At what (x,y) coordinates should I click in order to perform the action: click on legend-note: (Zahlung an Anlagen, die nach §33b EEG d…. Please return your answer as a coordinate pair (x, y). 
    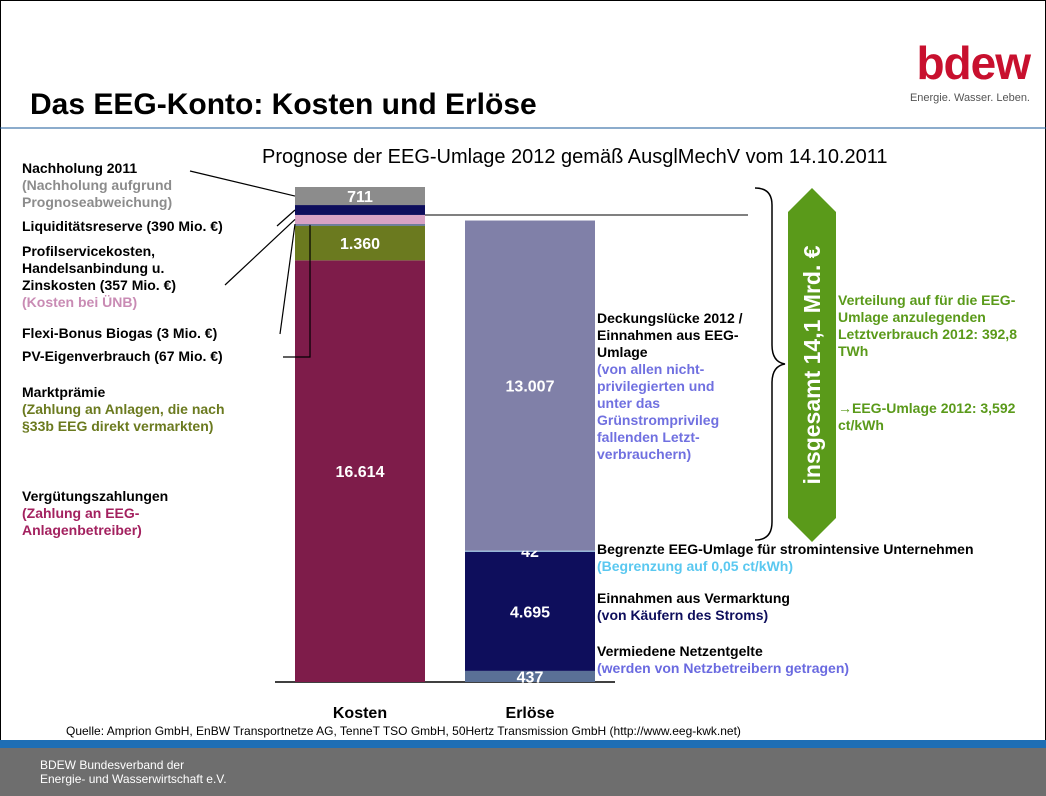
    Looking at the image, I should click on (123, 417).